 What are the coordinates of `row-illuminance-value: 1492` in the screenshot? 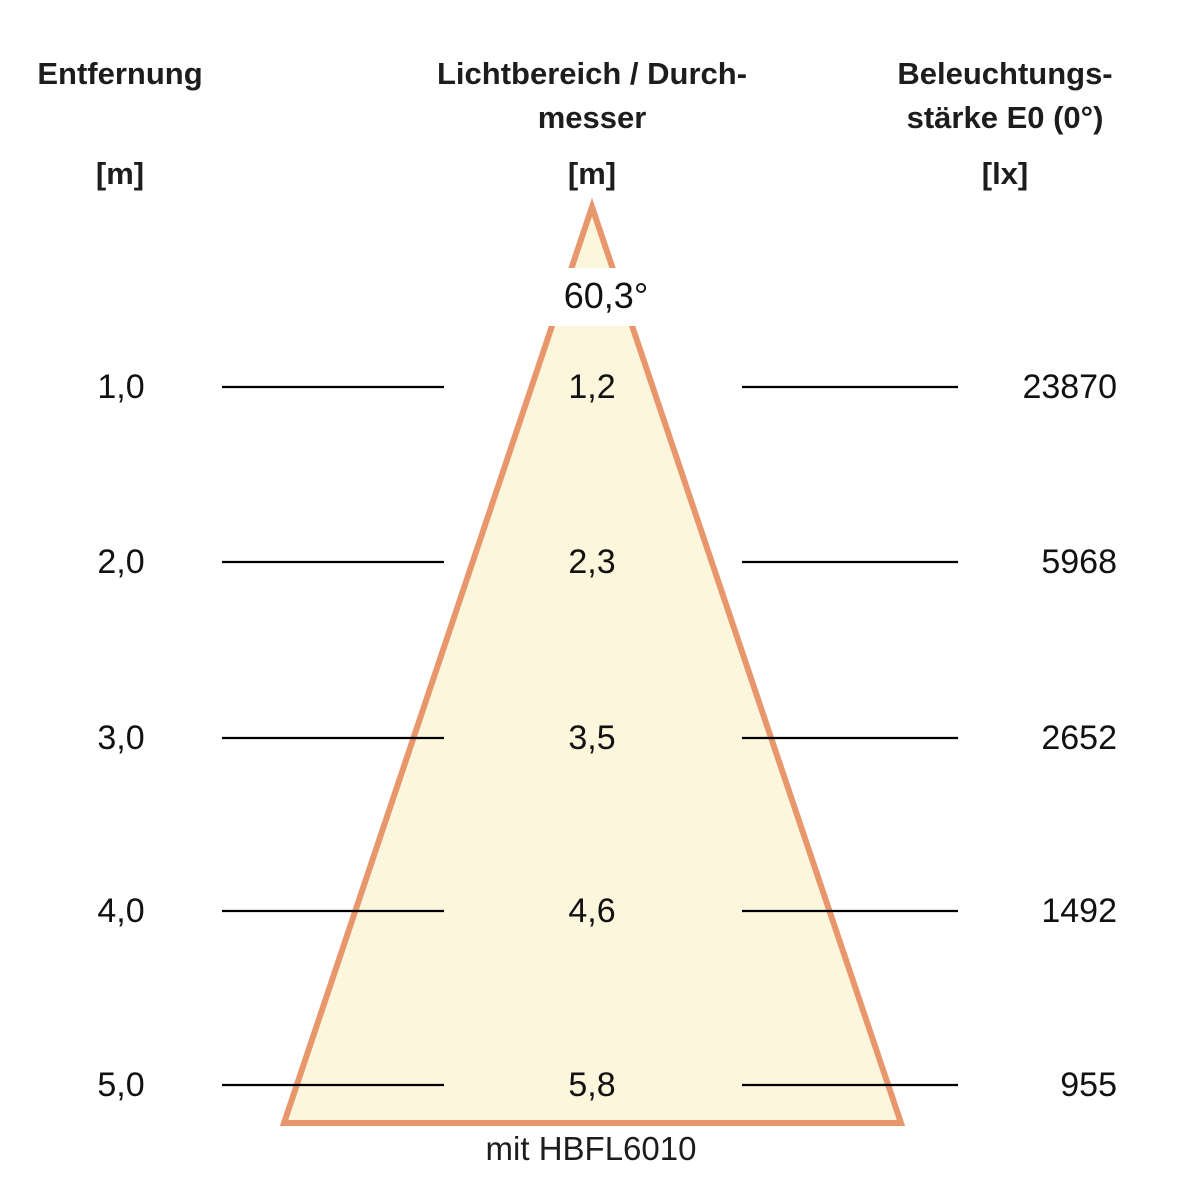 It's located at (1079, 911).